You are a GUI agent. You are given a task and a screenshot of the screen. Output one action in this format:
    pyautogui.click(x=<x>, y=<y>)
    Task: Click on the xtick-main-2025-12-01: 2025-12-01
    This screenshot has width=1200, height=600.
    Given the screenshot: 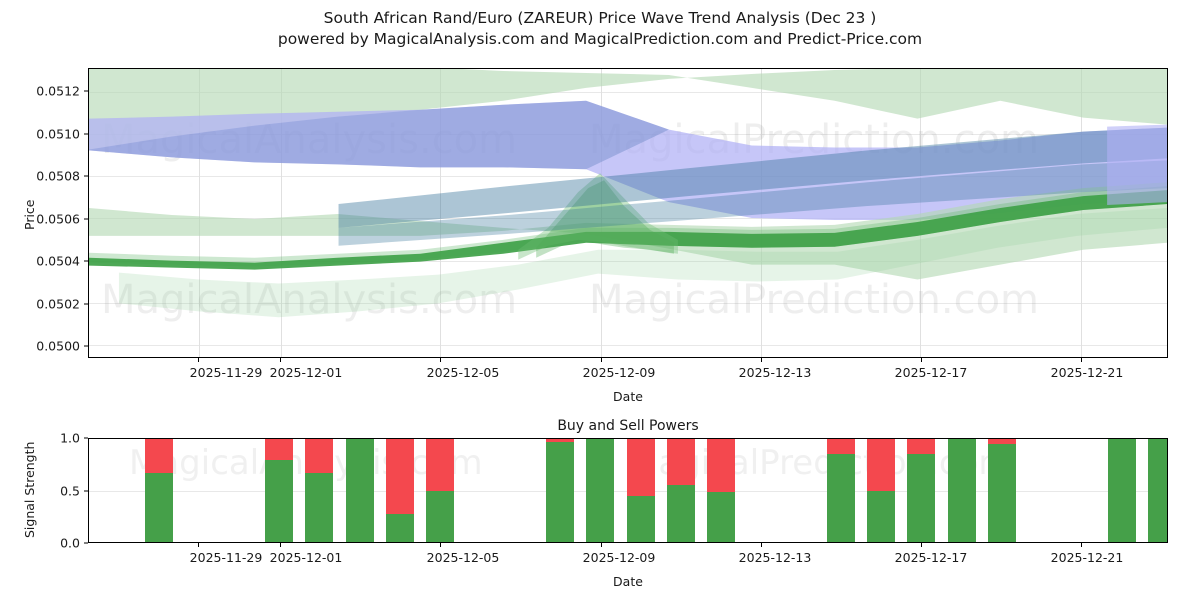 What is the action you would take?
    pyautogui.click(x=306, y=372)
    